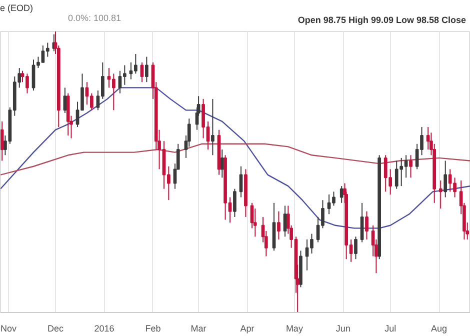 Image resolution: width=470 pixels, height=336 pixels. I want to click on x-tick-label: Apr, so click(247, 329).